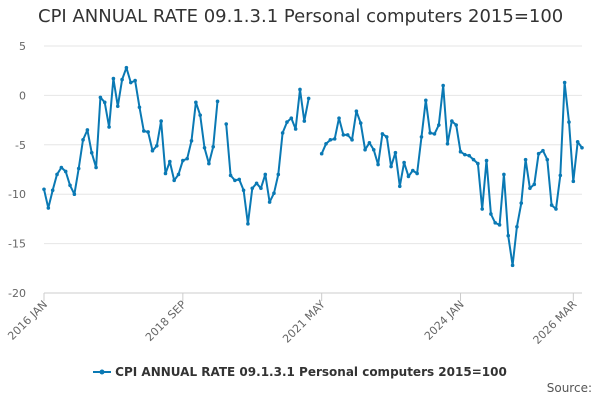  Describe the element at coordinates (22, 95) in the screenshot. I see `y-tick-label: 0` at that location.